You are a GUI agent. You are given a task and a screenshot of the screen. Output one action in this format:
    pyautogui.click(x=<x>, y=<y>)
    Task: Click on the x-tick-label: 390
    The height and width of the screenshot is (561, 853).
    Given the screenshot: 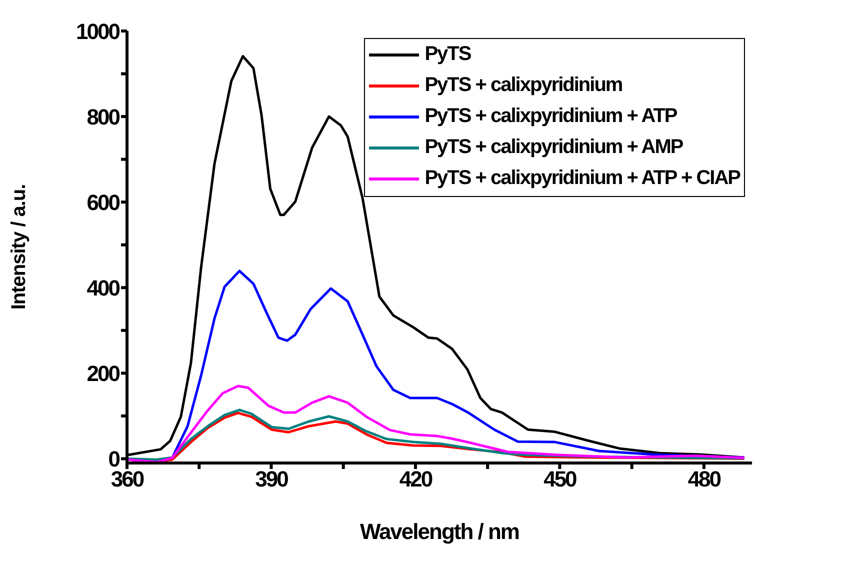 What is the action you would take?
    pyautogui.click(x=272, y=479)
    